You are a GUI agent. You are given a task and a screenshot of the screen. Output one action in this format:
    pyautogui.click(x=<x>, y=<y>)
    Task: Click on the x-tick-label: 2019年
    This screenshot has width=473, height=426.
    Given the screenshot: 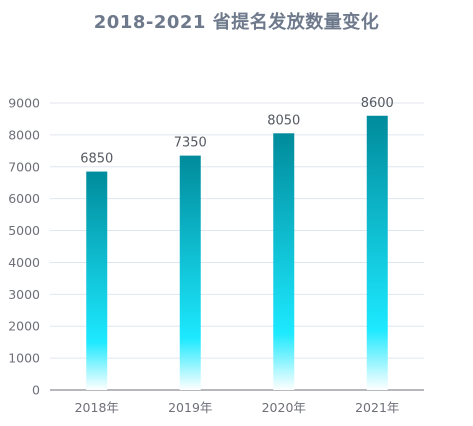 What is the action you would take?
    pyautogui.click(x=190, y=407)
    